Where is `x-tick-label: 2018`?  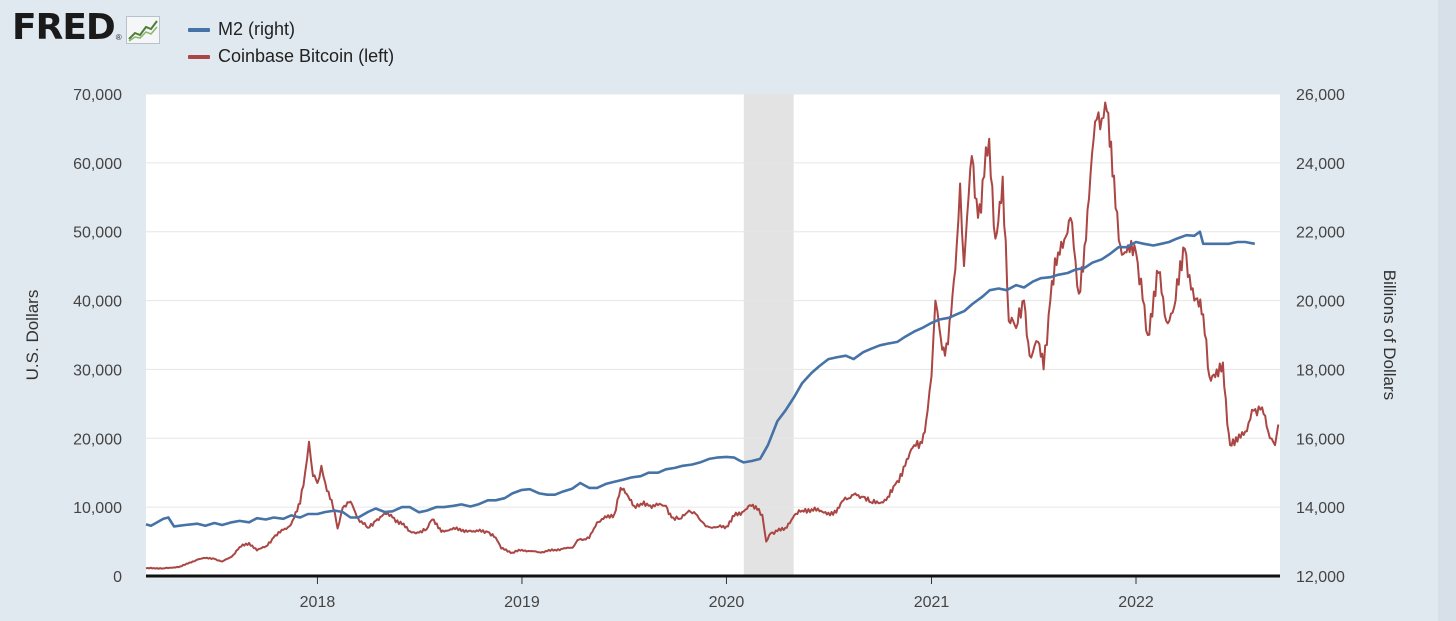
x-tick-label: 2018 is located at coordinates (318, 602).